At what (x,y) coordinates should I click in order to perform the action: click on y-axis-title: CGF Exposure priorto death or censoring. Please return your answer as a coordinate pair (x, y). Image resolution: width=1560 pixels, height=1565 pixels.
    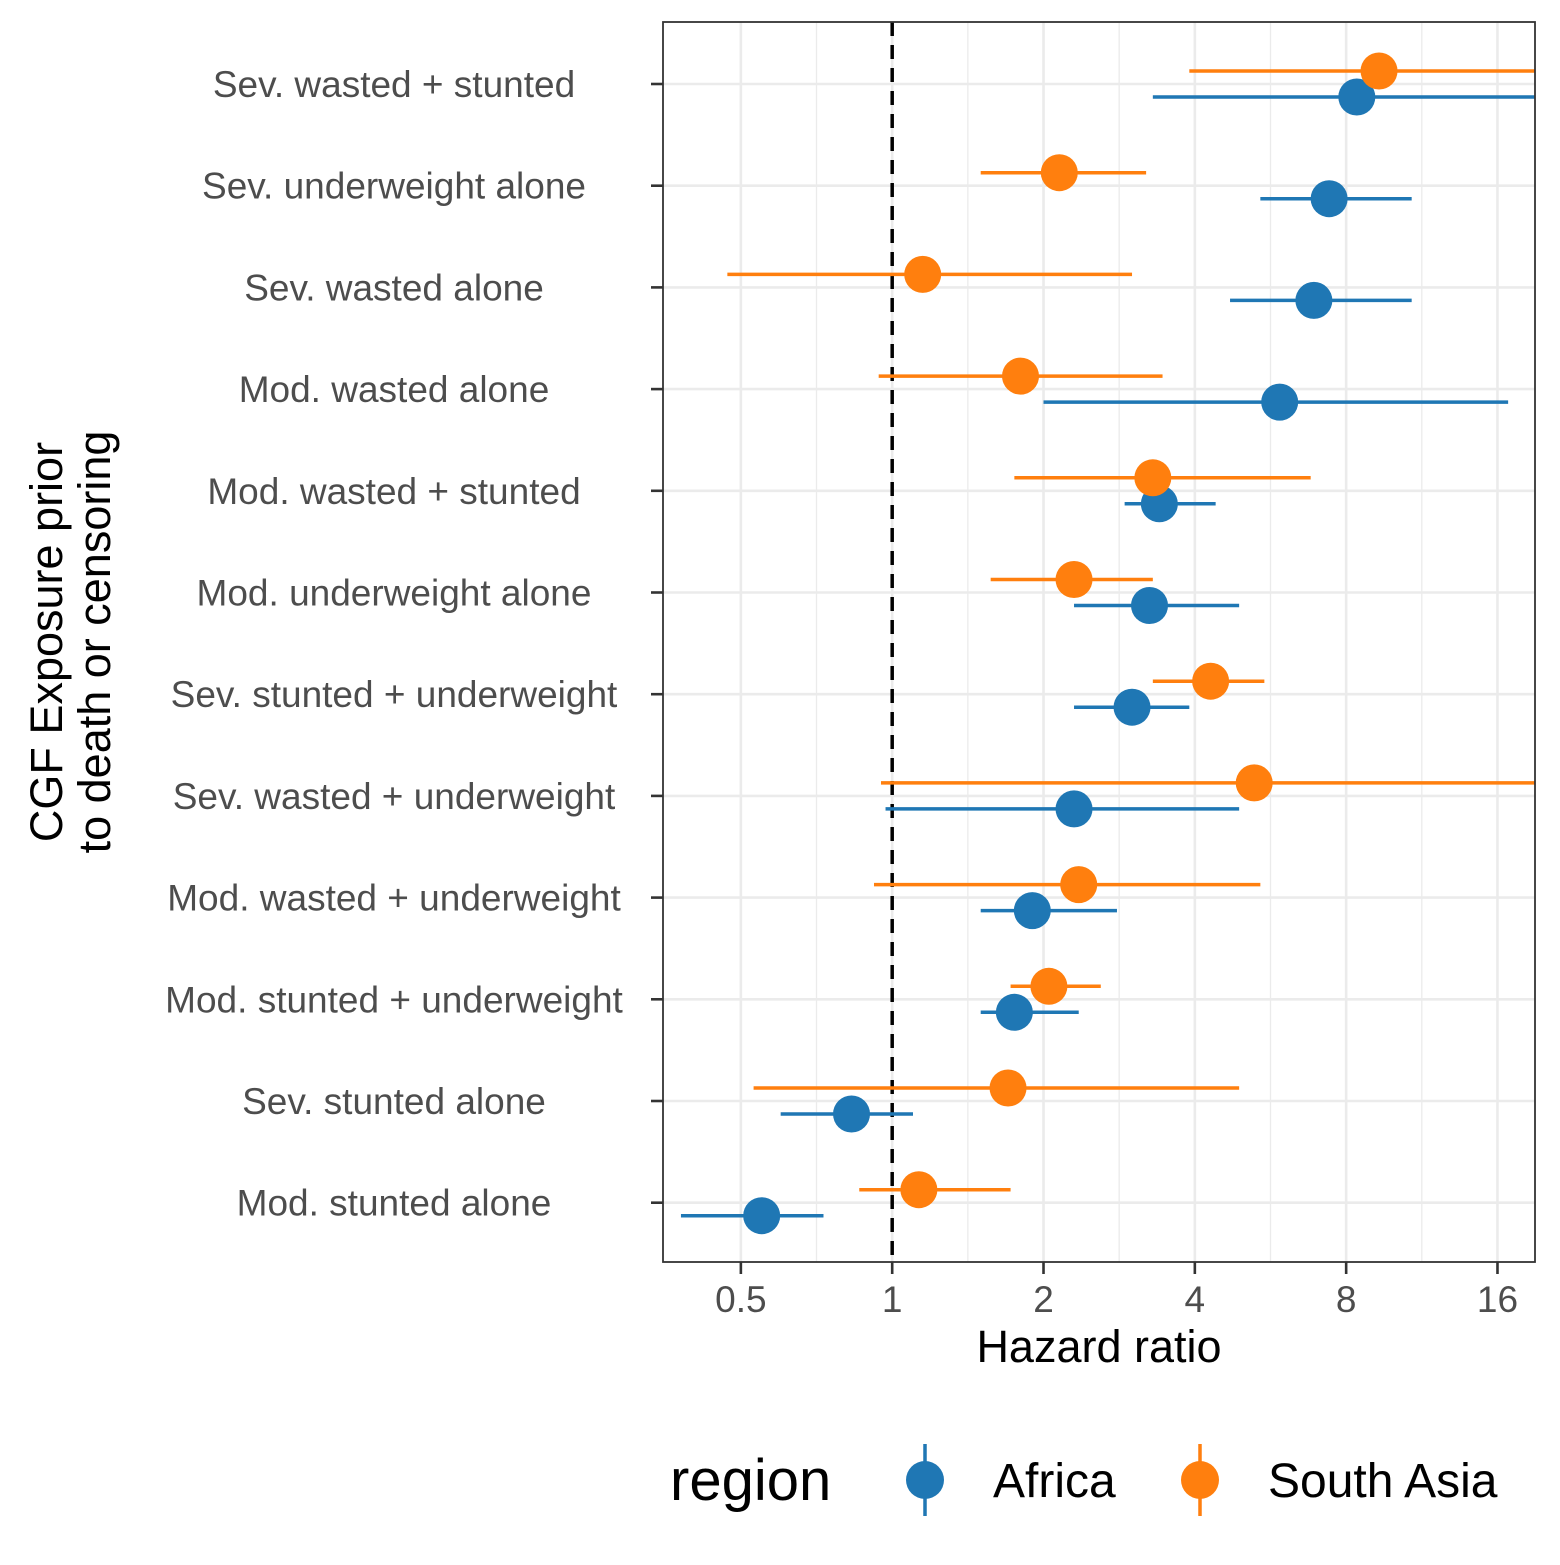
    Looking at the image, I should click on (70, 642).